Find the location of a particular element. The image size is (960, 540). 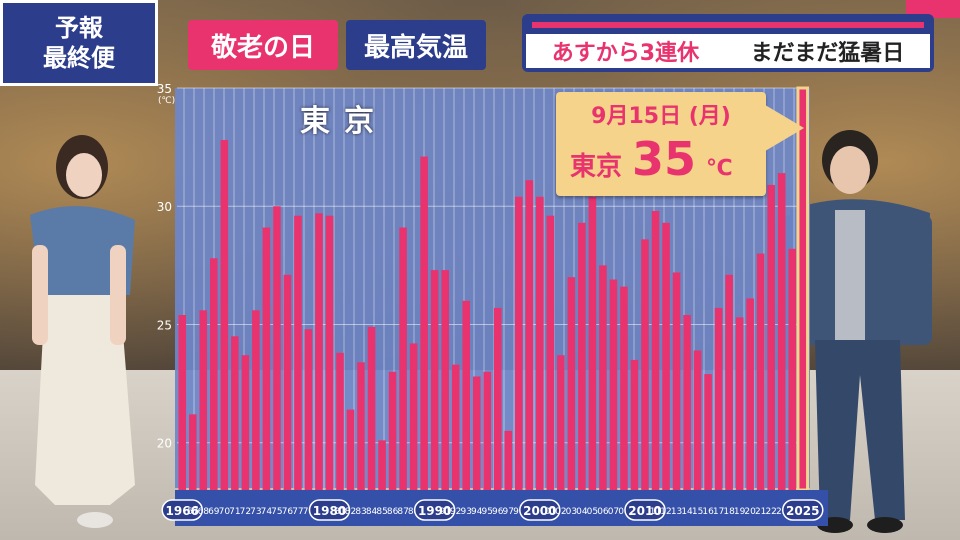

x-tick-label-08: 08 is located at coordinates (624, 512).